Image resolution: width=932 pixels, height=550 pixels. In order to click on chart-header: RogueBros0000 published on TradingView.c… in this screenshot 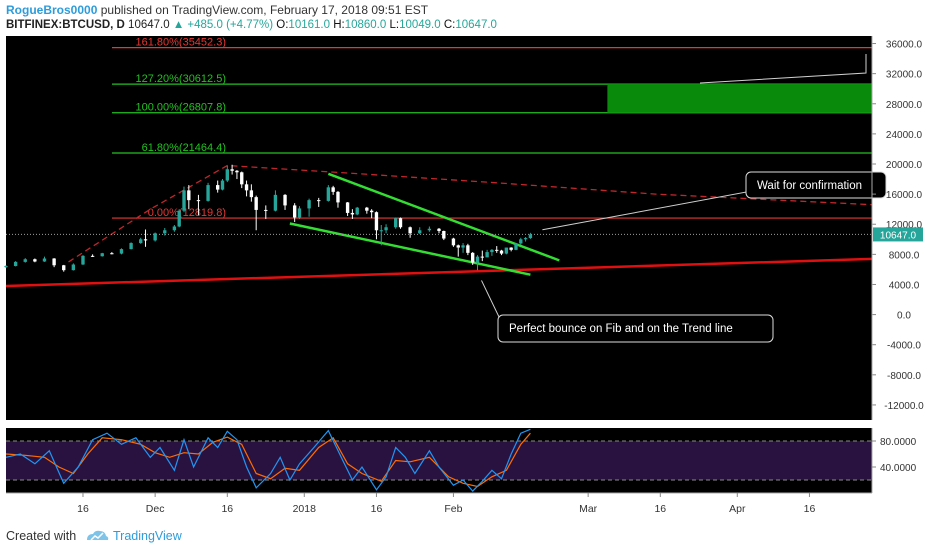, I will do `click(466, 18)`.